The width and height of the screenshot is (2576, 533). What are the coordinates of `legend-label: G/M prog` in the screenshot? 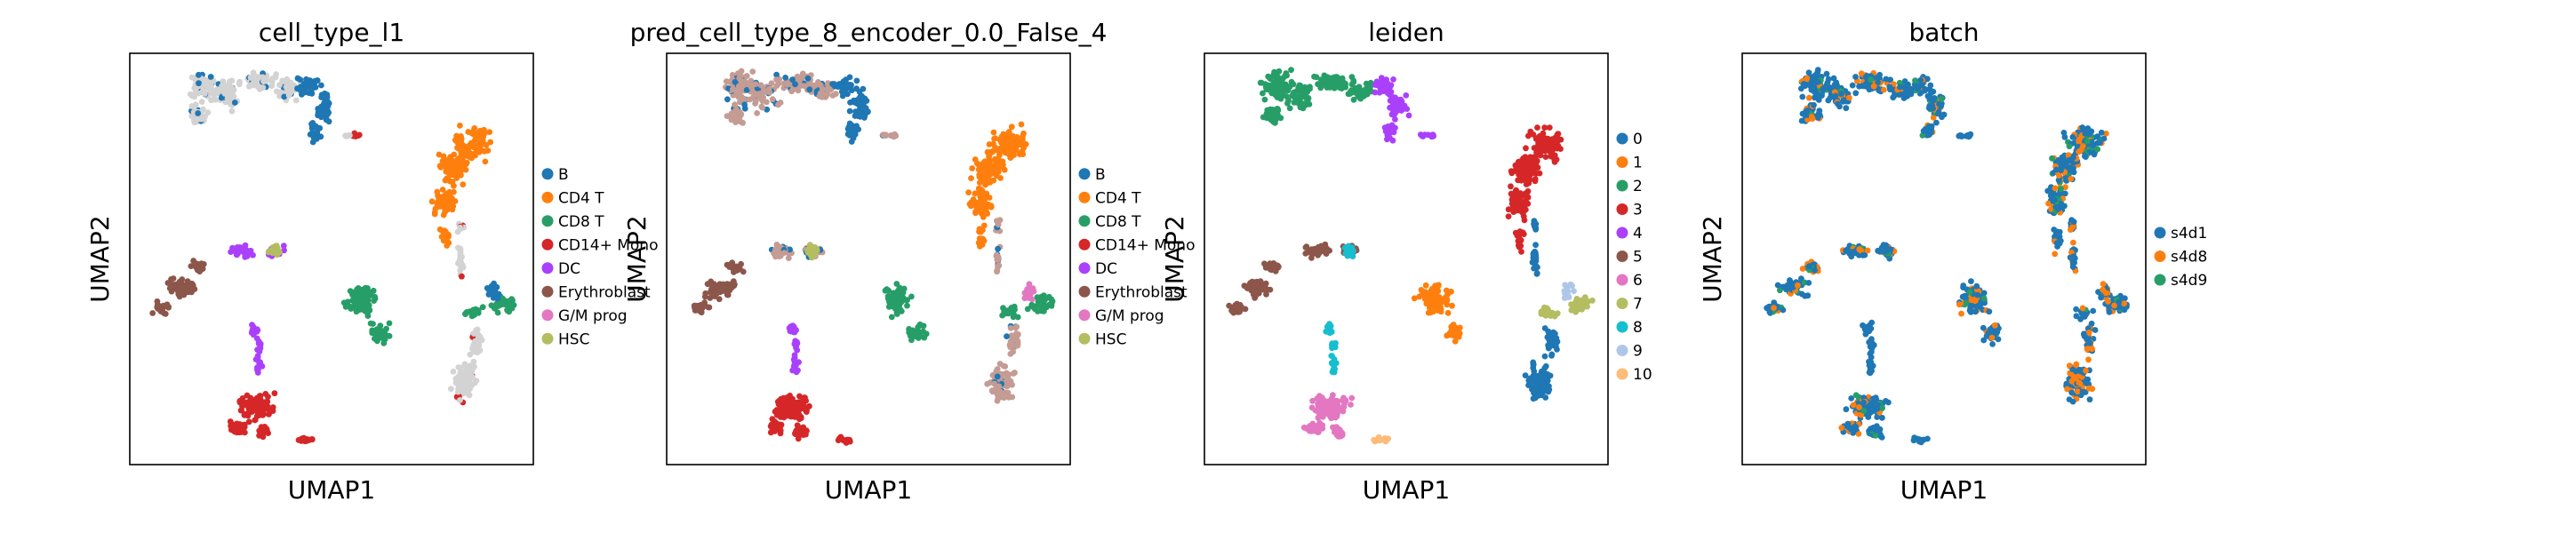 It's located at (1129, 316).